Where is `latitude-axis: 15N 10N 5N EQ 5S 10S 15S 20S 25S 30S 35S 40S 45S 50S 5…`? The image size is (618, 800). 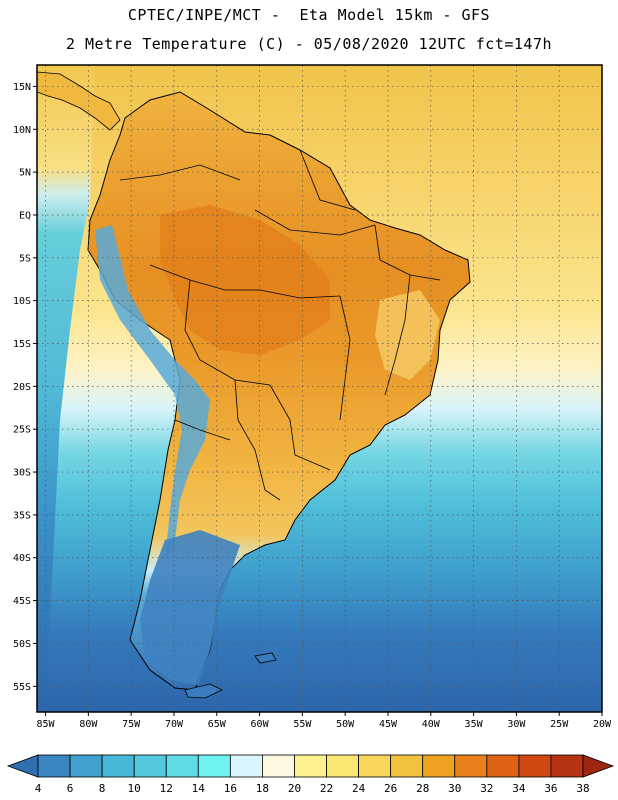
latitude-axis: 15N 10N 5N EQ 5S 10S 15S 20S 25S 30S 35S 40S 45S 50S 5… is located at coordinates (25, 387).